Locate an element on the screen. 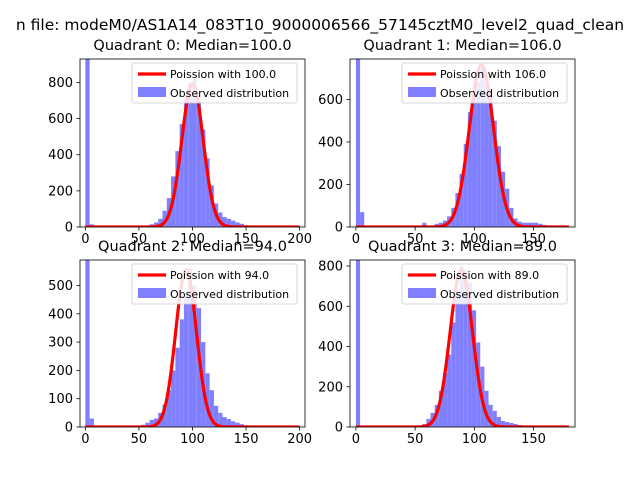 This screenshot has height=480, width=640. legend-label-poisson: Poission with 94.0 is located at coordinates (219, 275).